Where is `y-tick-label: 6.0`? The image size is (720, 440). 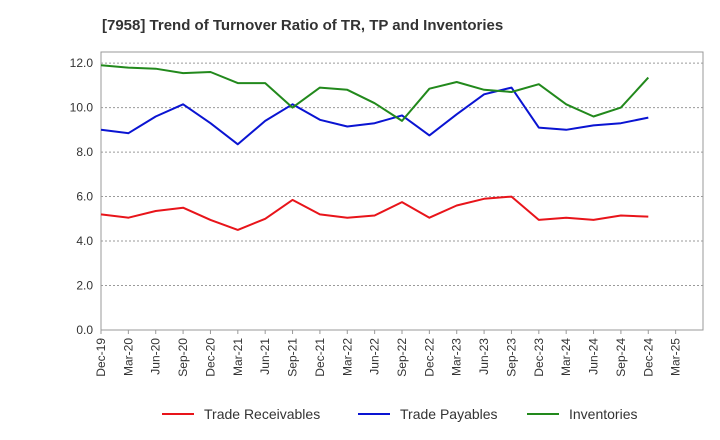
y-tick-label: 6.0 is located at coordinates (84, 197).